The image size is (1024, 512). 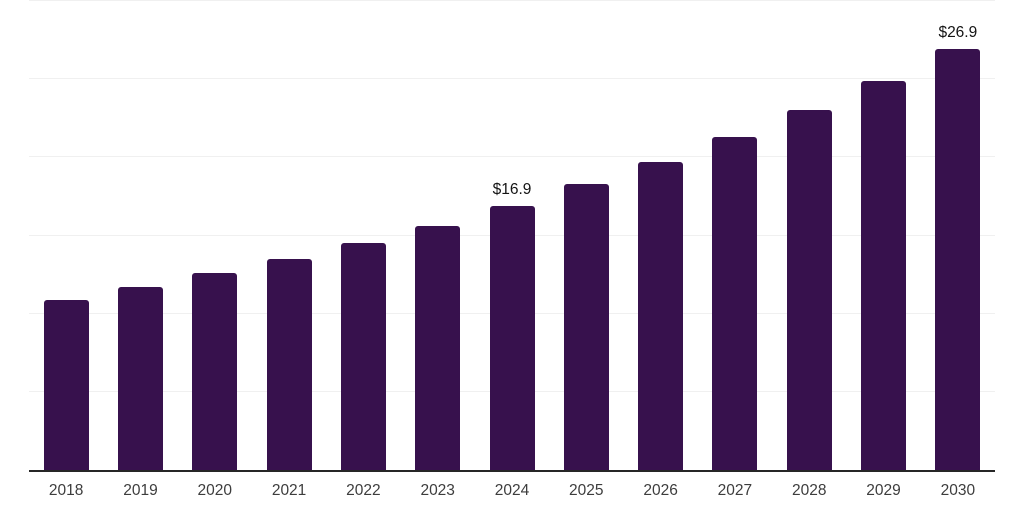 What do you see at coordinates (363, 490) in the screenshot?
I see `x-tick-label-2022: 2022` at bounding box center [363, 490].